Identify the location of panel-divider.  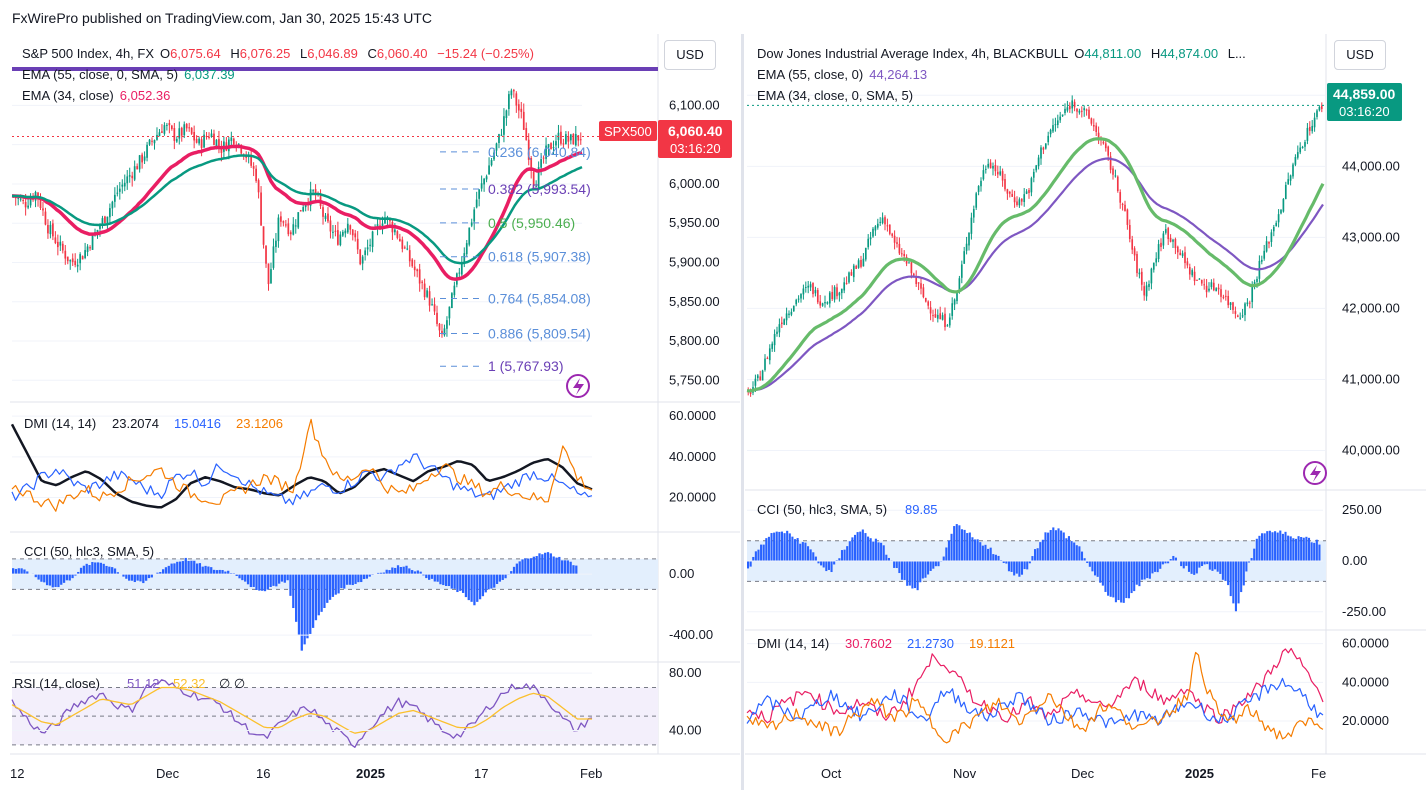
(742, 412).